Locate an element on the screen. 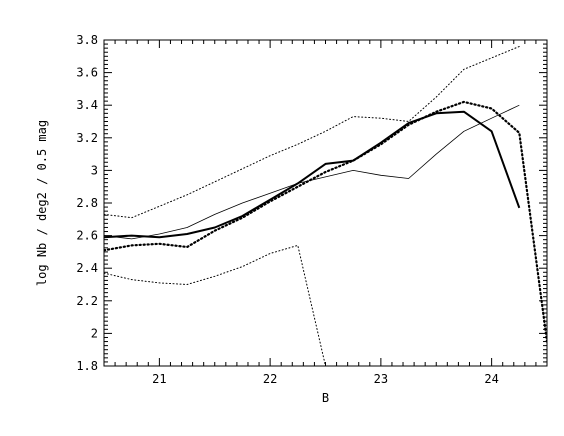  y-tick-label: 3 is located at coordinates (94, 170).